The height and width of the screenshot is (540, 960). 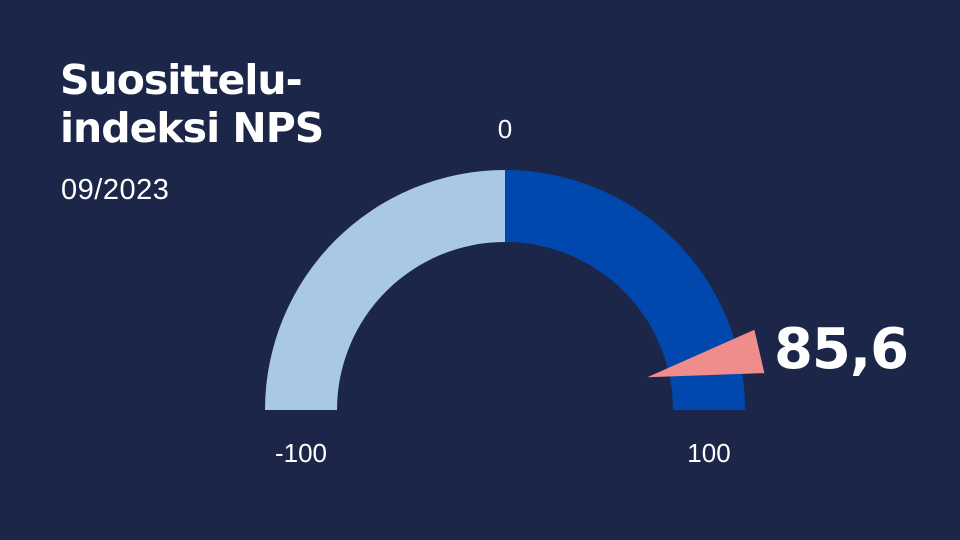 What do you see at coordinates (841, 349) in the screenshot?
I see `gauge-value-label: 85,6` at bounding box center [841, 349].